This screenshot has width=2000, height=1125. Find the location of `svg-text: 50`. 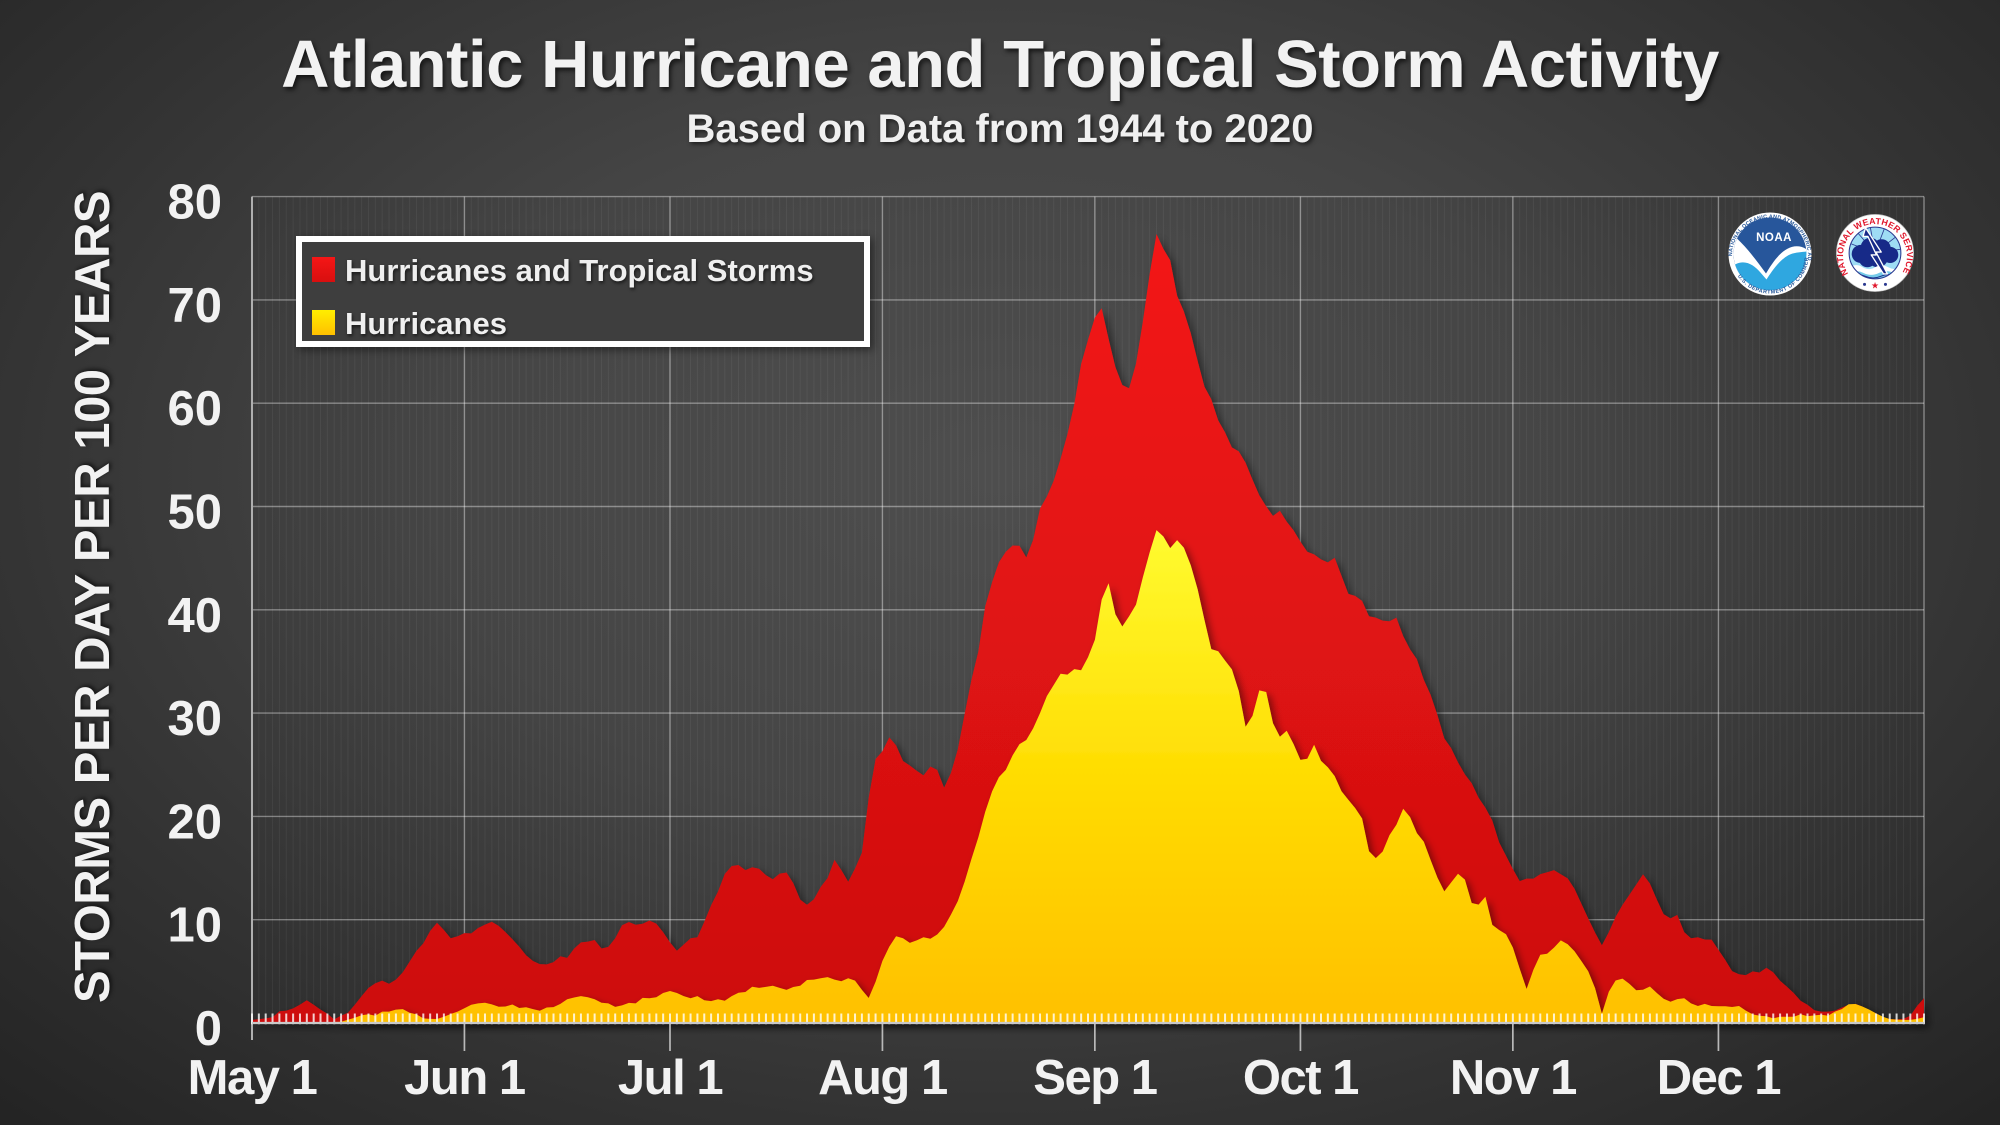

svg-text: 50 is located at coordinates (194, 513).